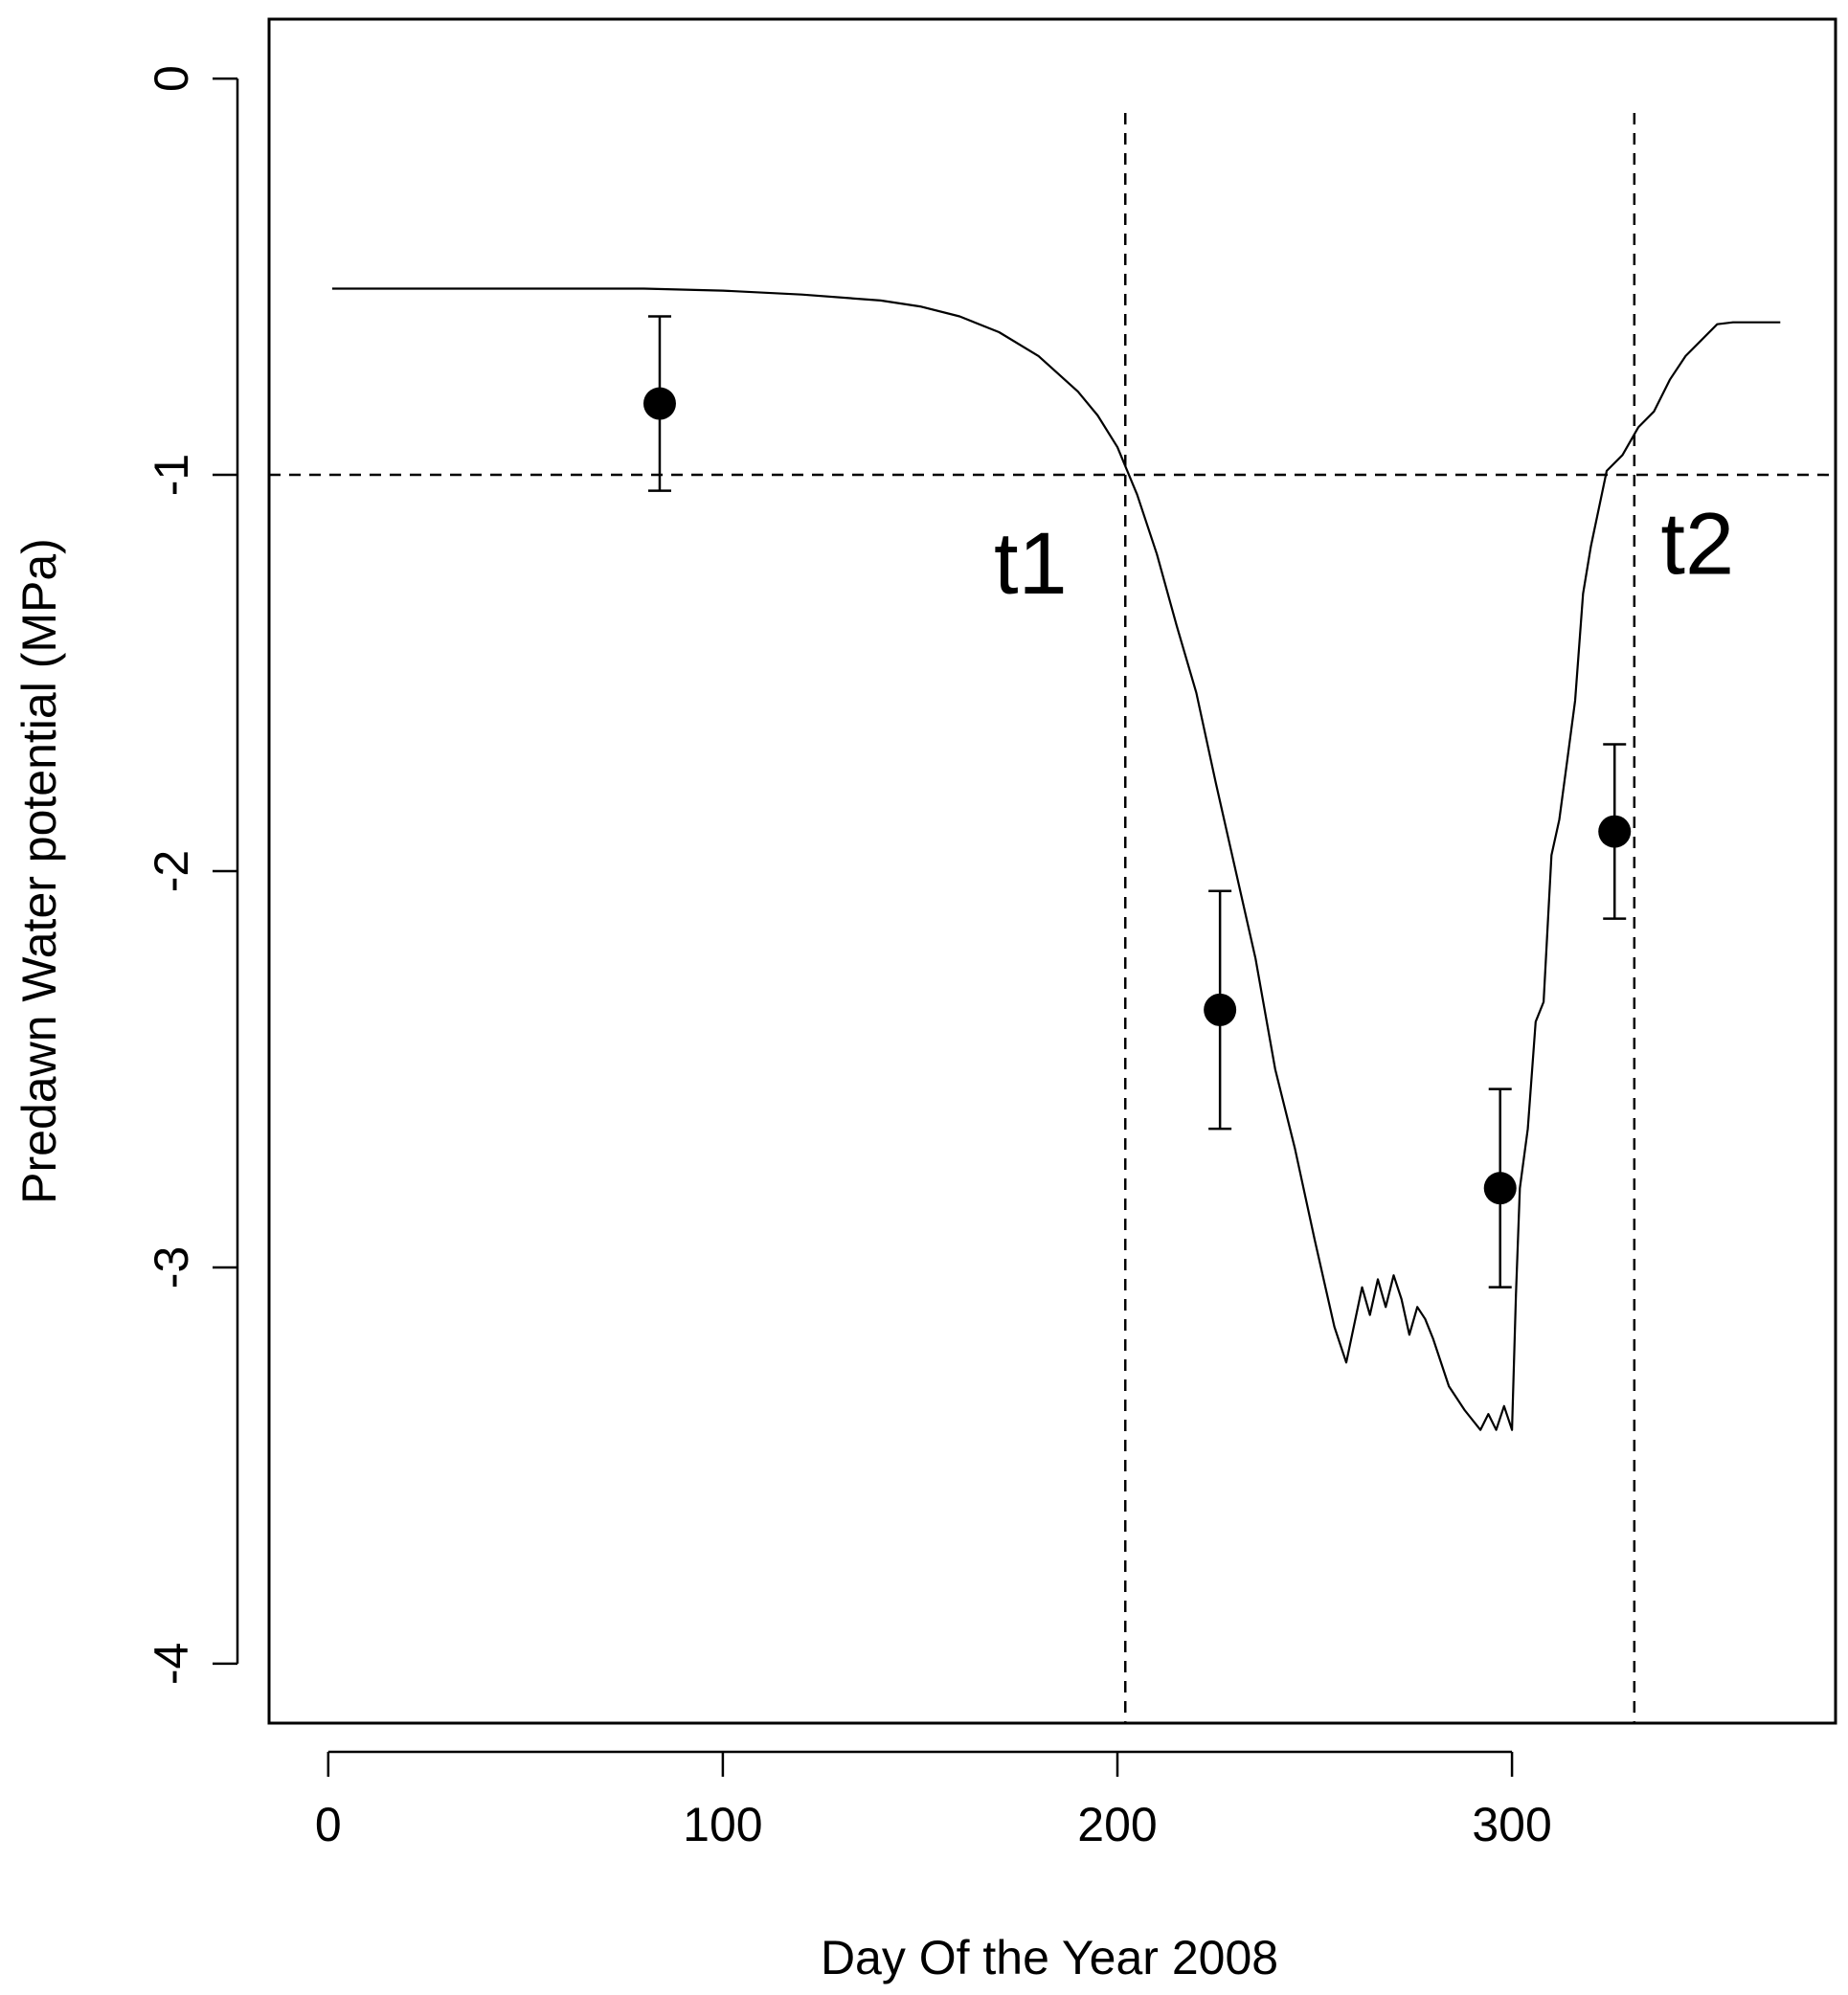 This screenshot has height=1995, width=1848. What do you see at coordinates (1117, 1825) in the screenshot?
I see `x-tick-label: 200` at bounding box center [1117, 1825].